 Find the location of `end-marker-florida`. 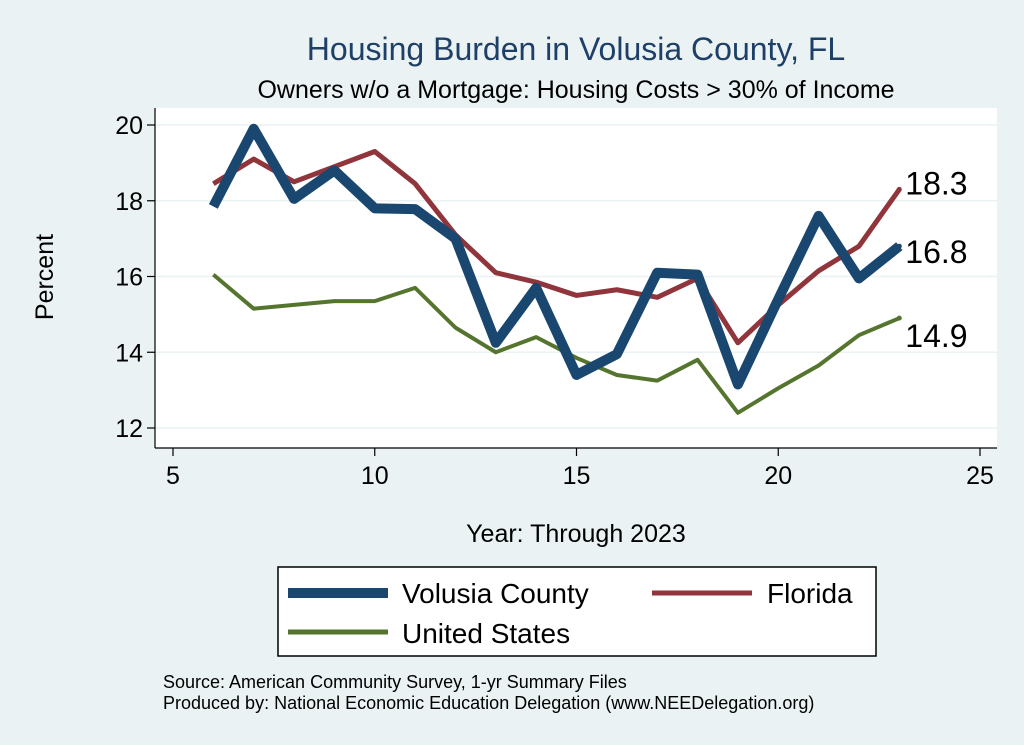

end-marker-florida is located at coordinates (899, 189).